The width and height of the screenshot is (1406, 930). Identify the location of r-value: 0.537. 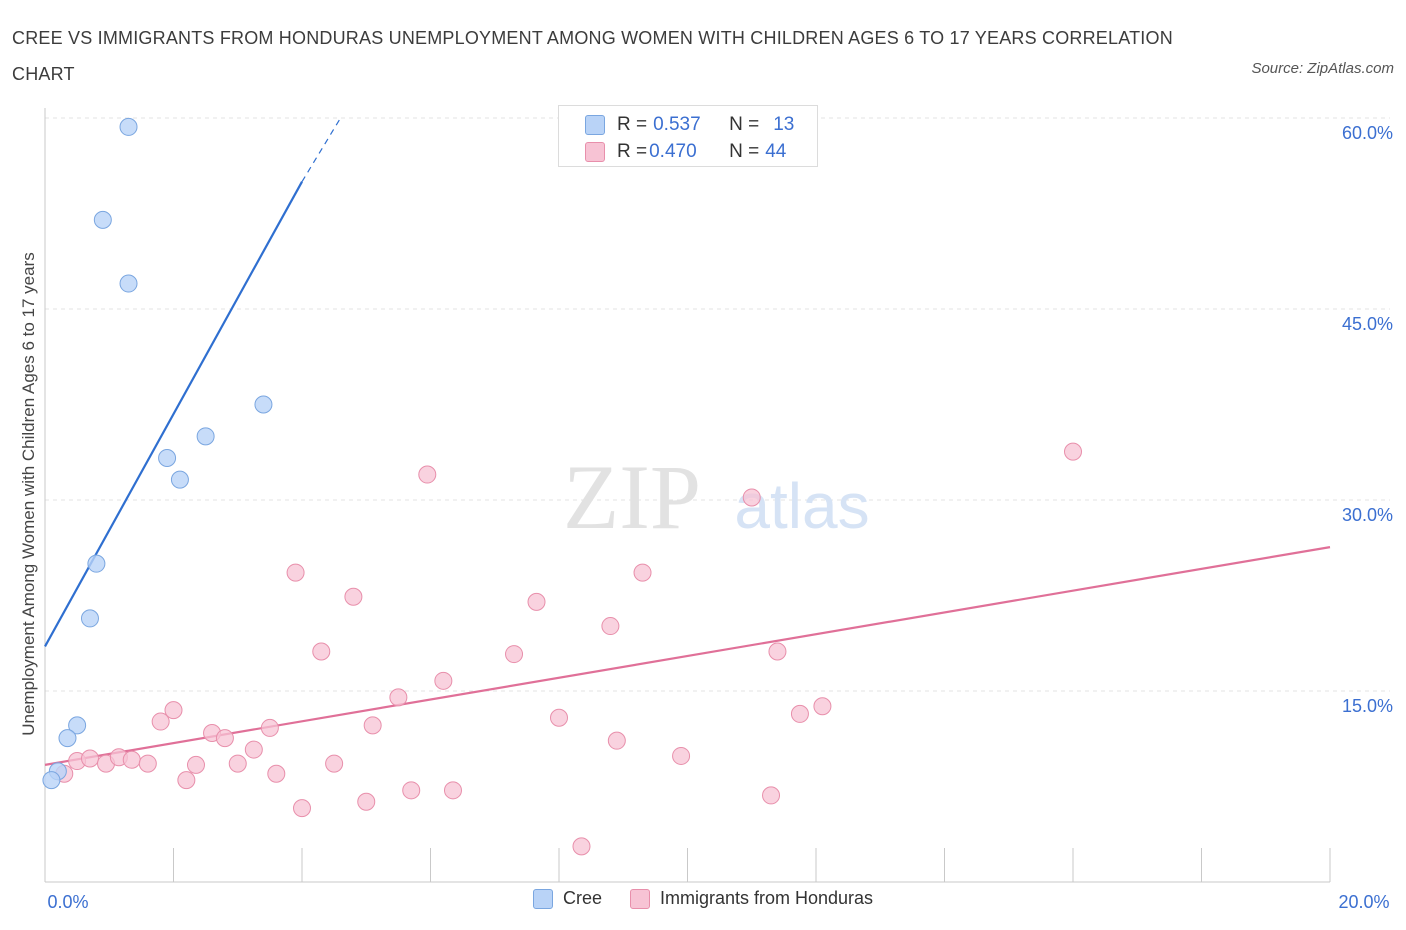
(677, 124).